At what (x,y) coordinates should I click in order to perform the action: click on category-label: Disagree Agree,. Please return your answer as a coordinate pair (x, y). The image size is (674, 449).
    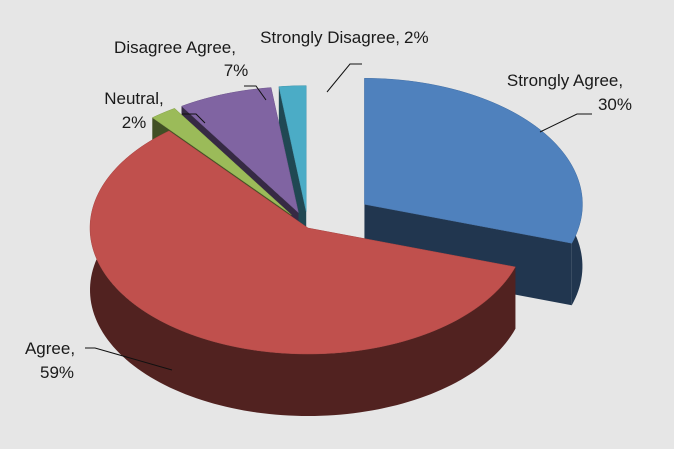
    Looking at the image, I should click on (175, 47).